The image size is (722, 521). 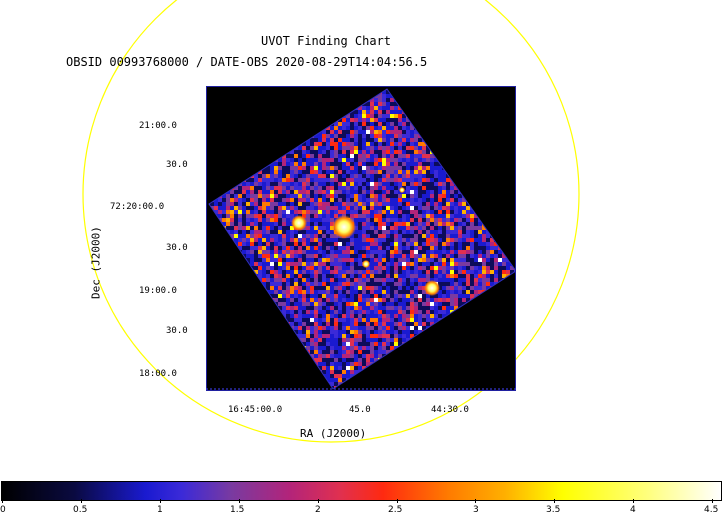 I want to click on colorbar-tick-label: 0, so click(x=3, y=510).